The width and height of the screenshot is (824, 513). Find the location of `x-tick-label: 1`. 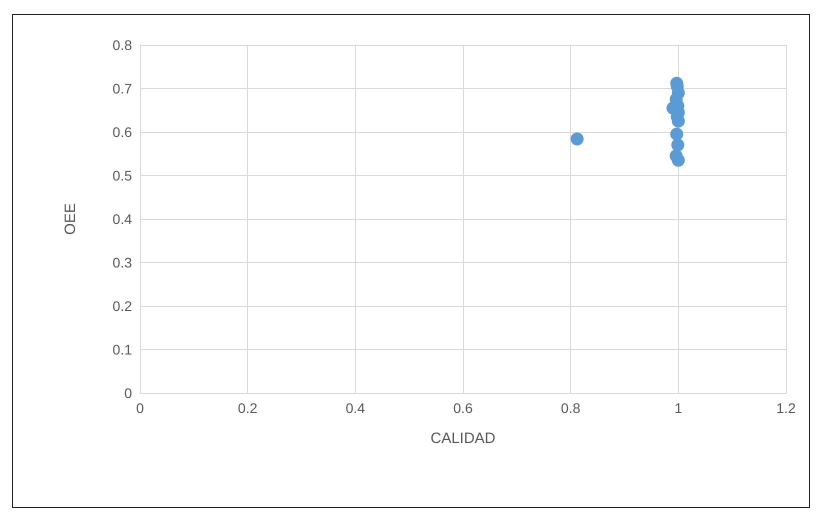

x-tick-label: 1 is located at coordinates (678, 408).